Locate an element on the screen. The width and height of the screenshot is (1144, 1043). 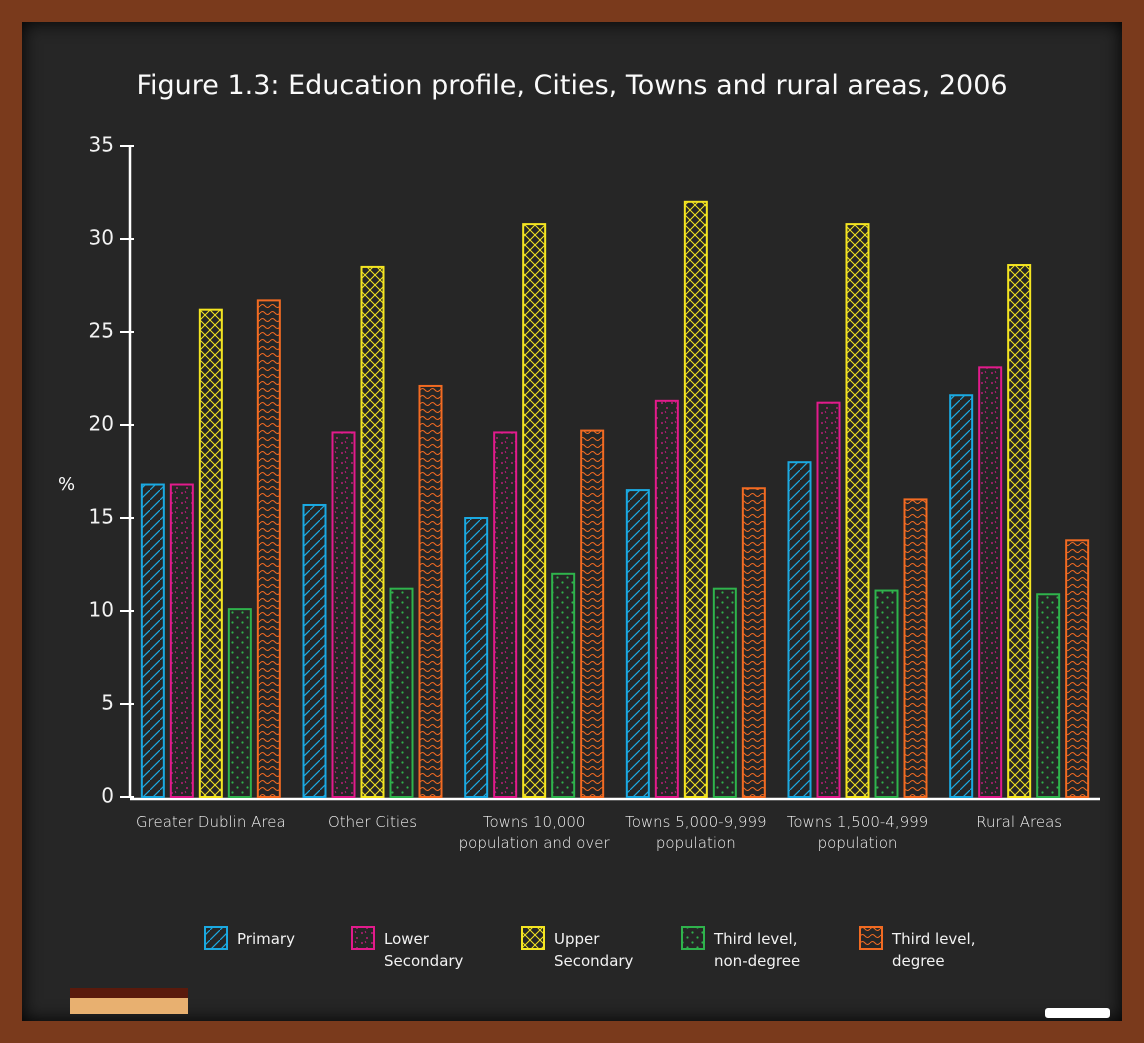
y-axis-label: % is located at coordinates (67, 484).